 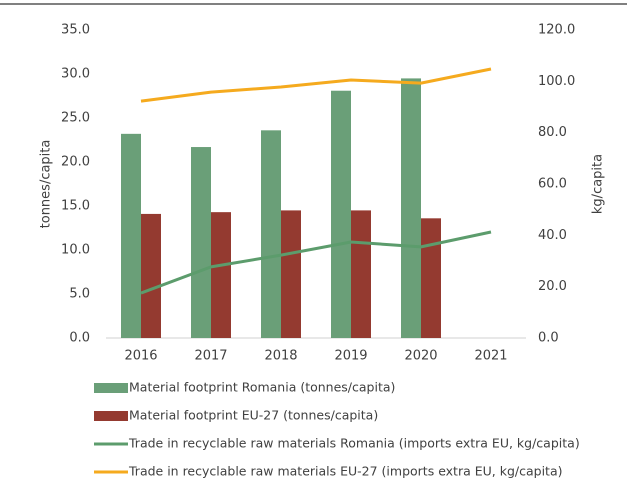 What do you see at coordinates (556, 81) in the screenshot?
I see `y2-tick-label: 100.0` at bounding box center [556, 81].